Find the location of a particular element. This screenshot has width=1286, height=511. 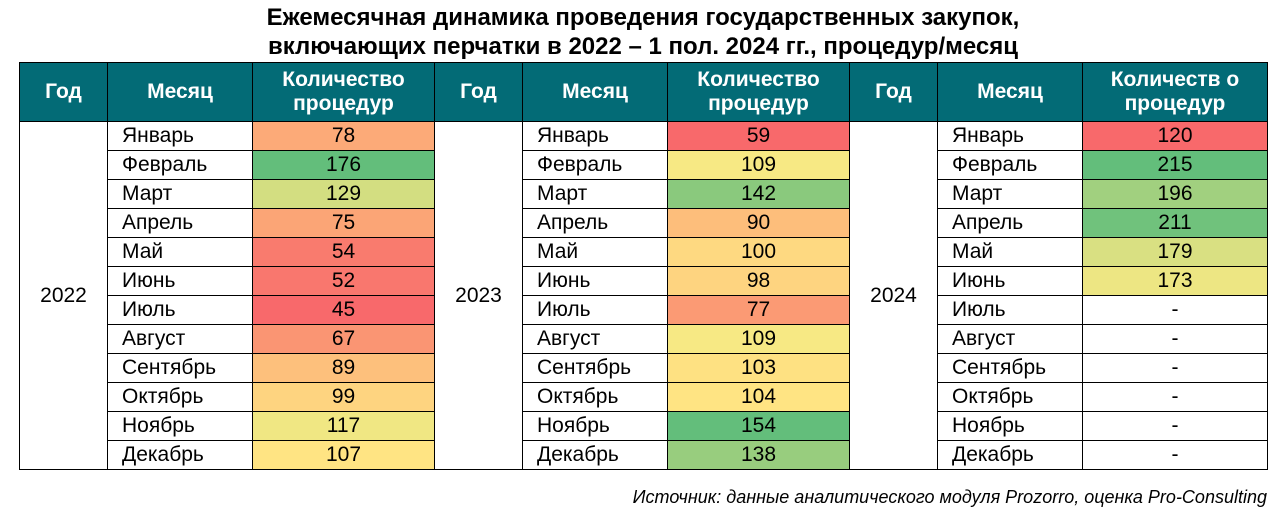

value-cell-2024: 173 is located at coordinates (1175, 281).